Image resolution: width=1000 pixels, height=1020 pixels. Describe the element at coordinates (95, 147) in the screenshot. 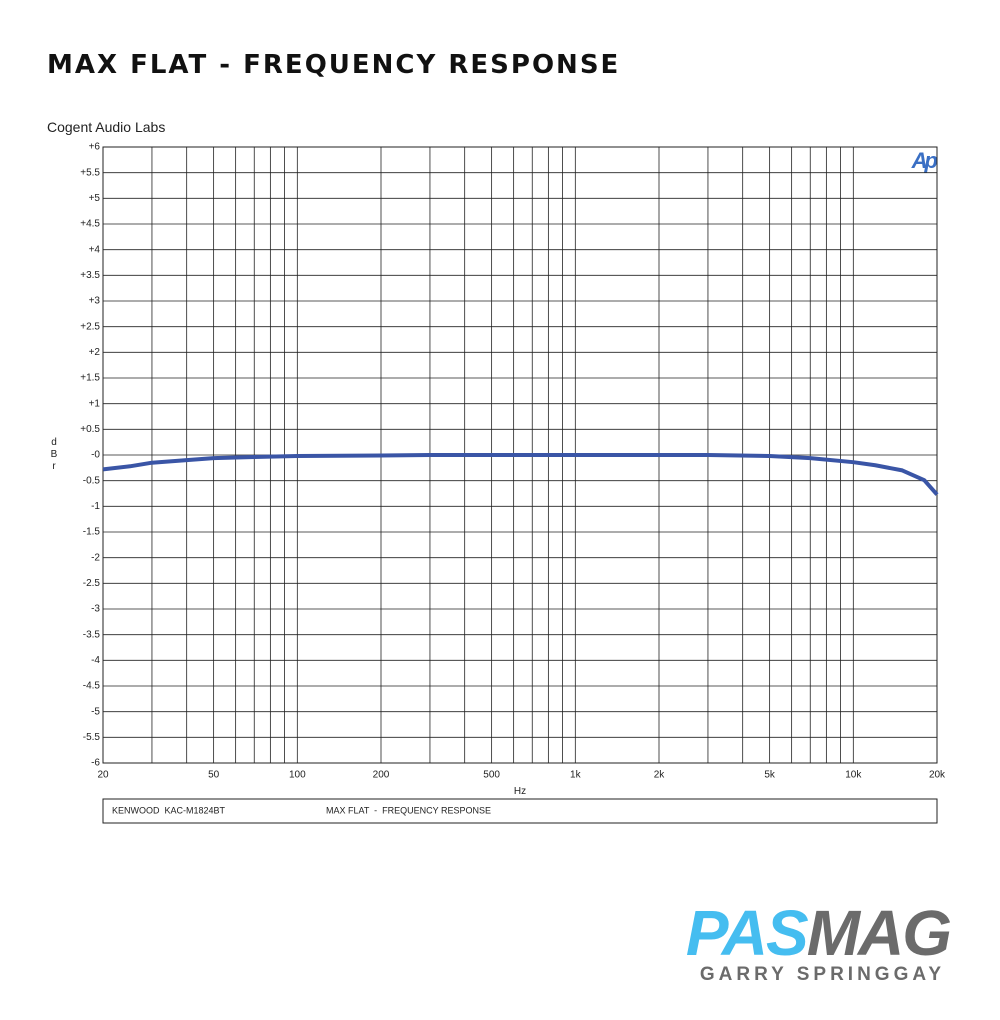

I see `y-tick-label: +6` at that location.